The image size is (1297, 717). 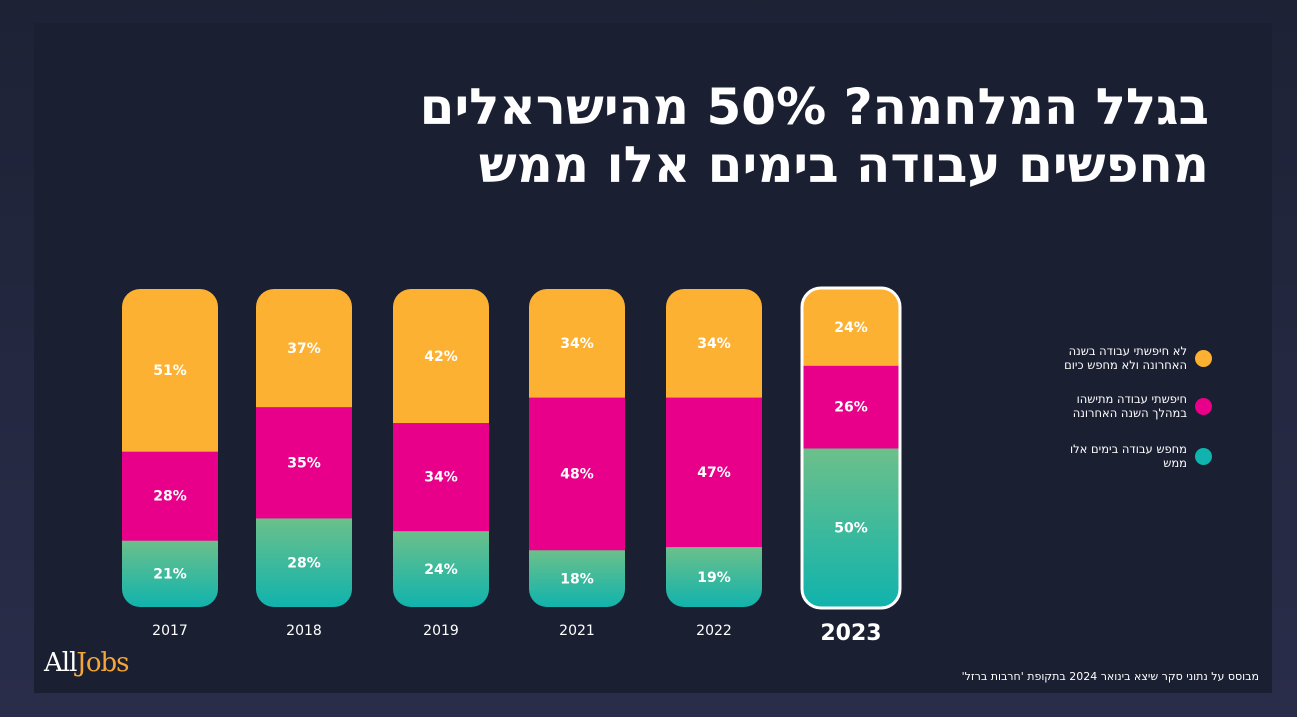 I want to click on alljobs-logo: AllJobs, so click(x=86, y=663).